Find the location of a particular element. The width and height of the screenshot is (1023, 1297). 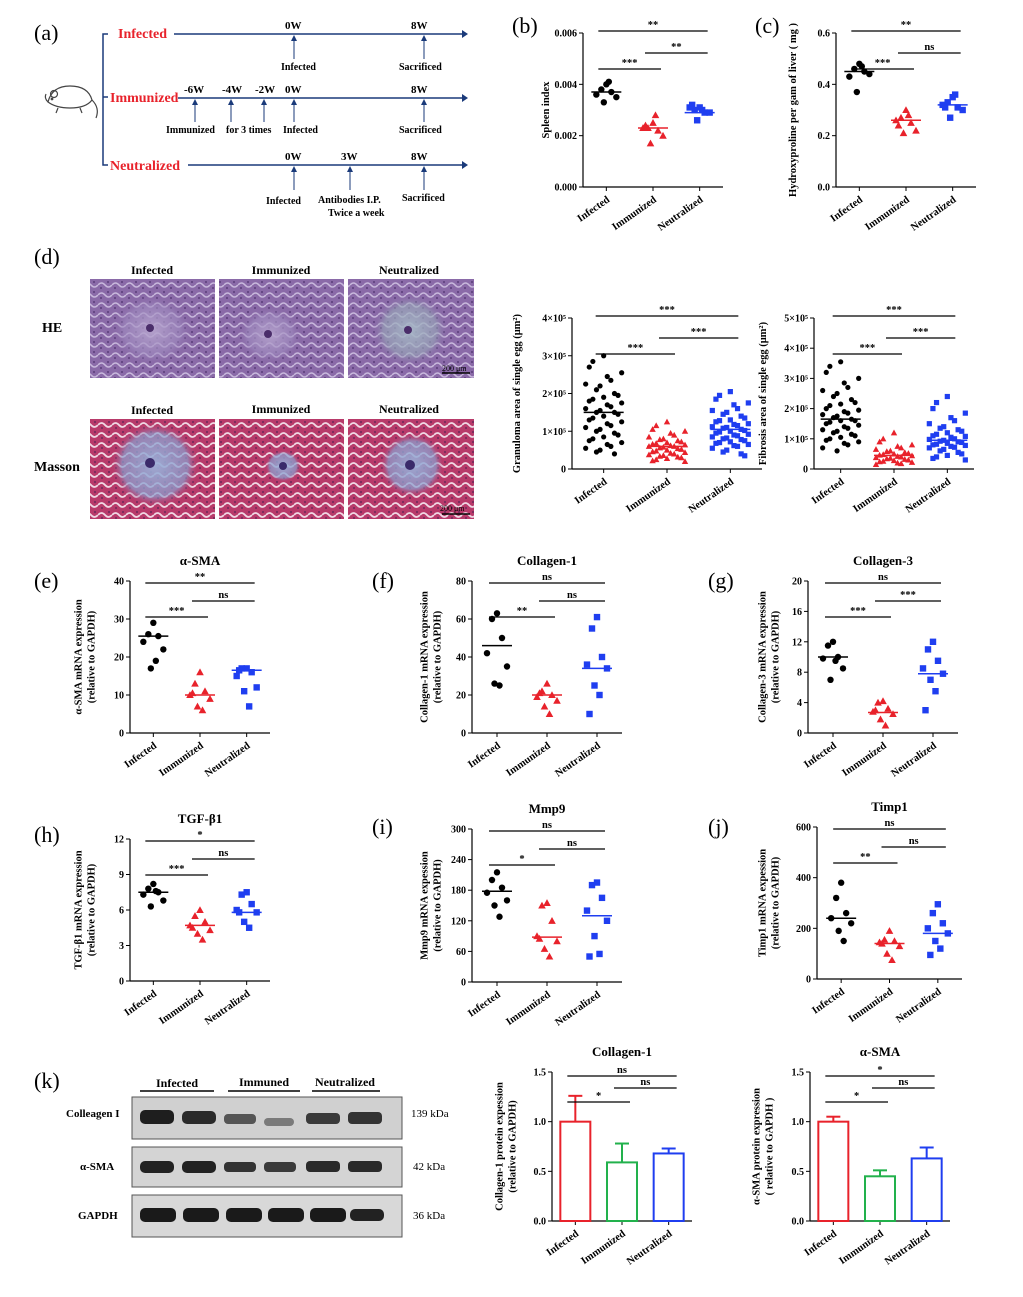

x-tick-label: Neutralized is located at coordinates (649, 1247).